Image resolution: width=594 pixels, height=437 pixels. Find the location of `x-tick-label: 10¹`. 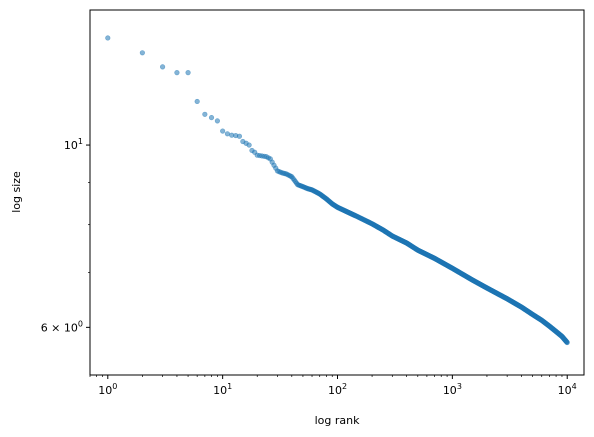

x-tick-label: 10¹ is located at coordinates (222, 389).